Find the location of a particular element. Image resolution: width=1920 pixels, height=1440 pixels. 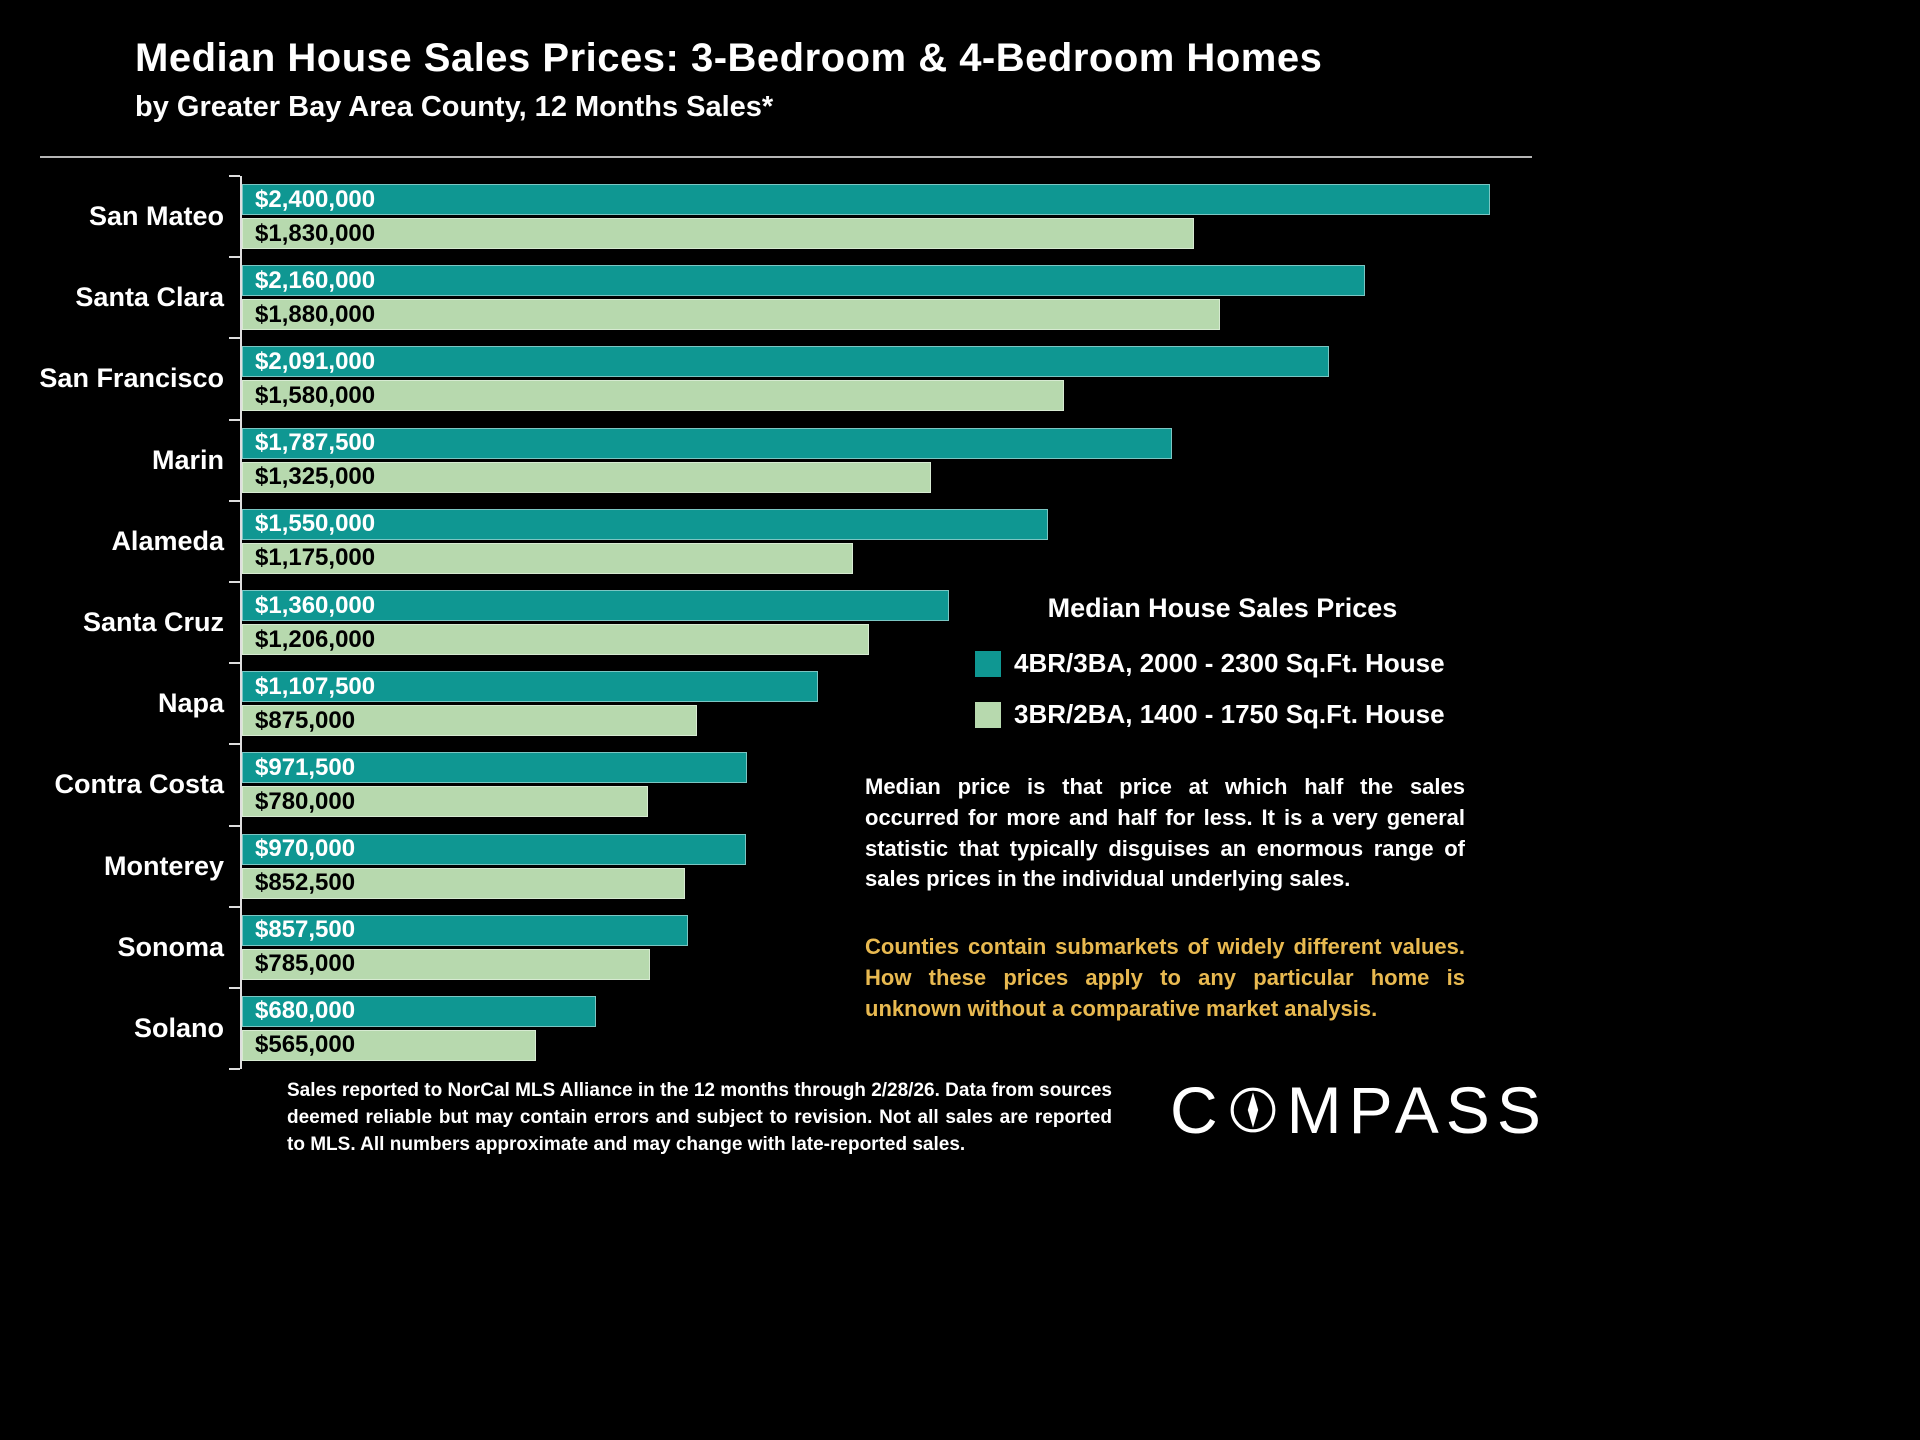

bar-value-label: $970,000 is located at coordinates (305, 849).